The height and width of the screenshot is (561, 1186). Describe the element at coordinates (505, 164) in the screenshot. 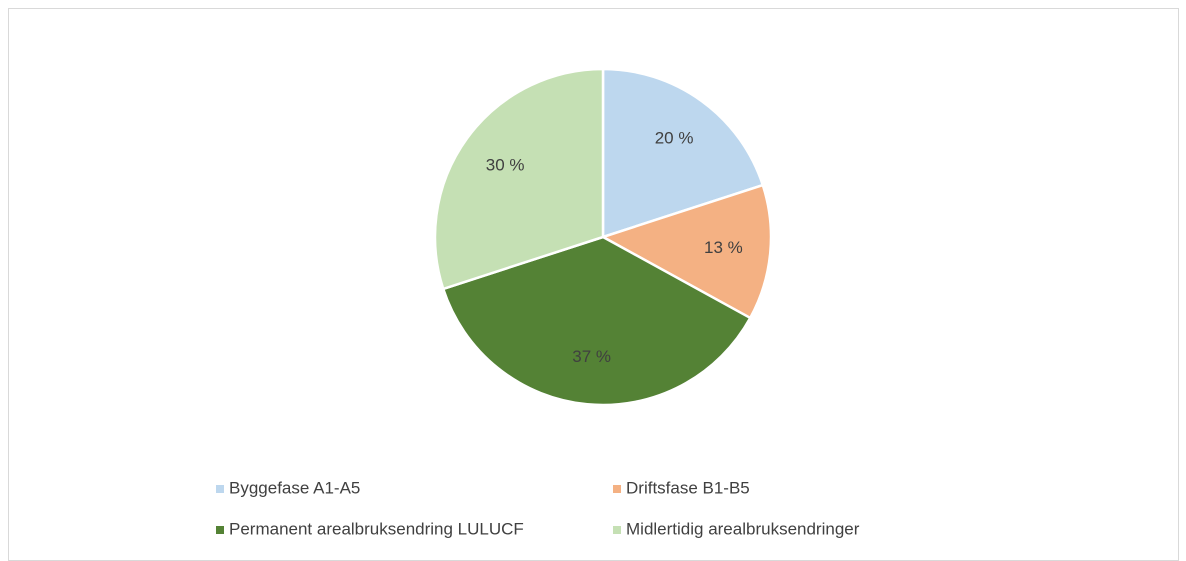

I see `data-label: 30 %` at that location.